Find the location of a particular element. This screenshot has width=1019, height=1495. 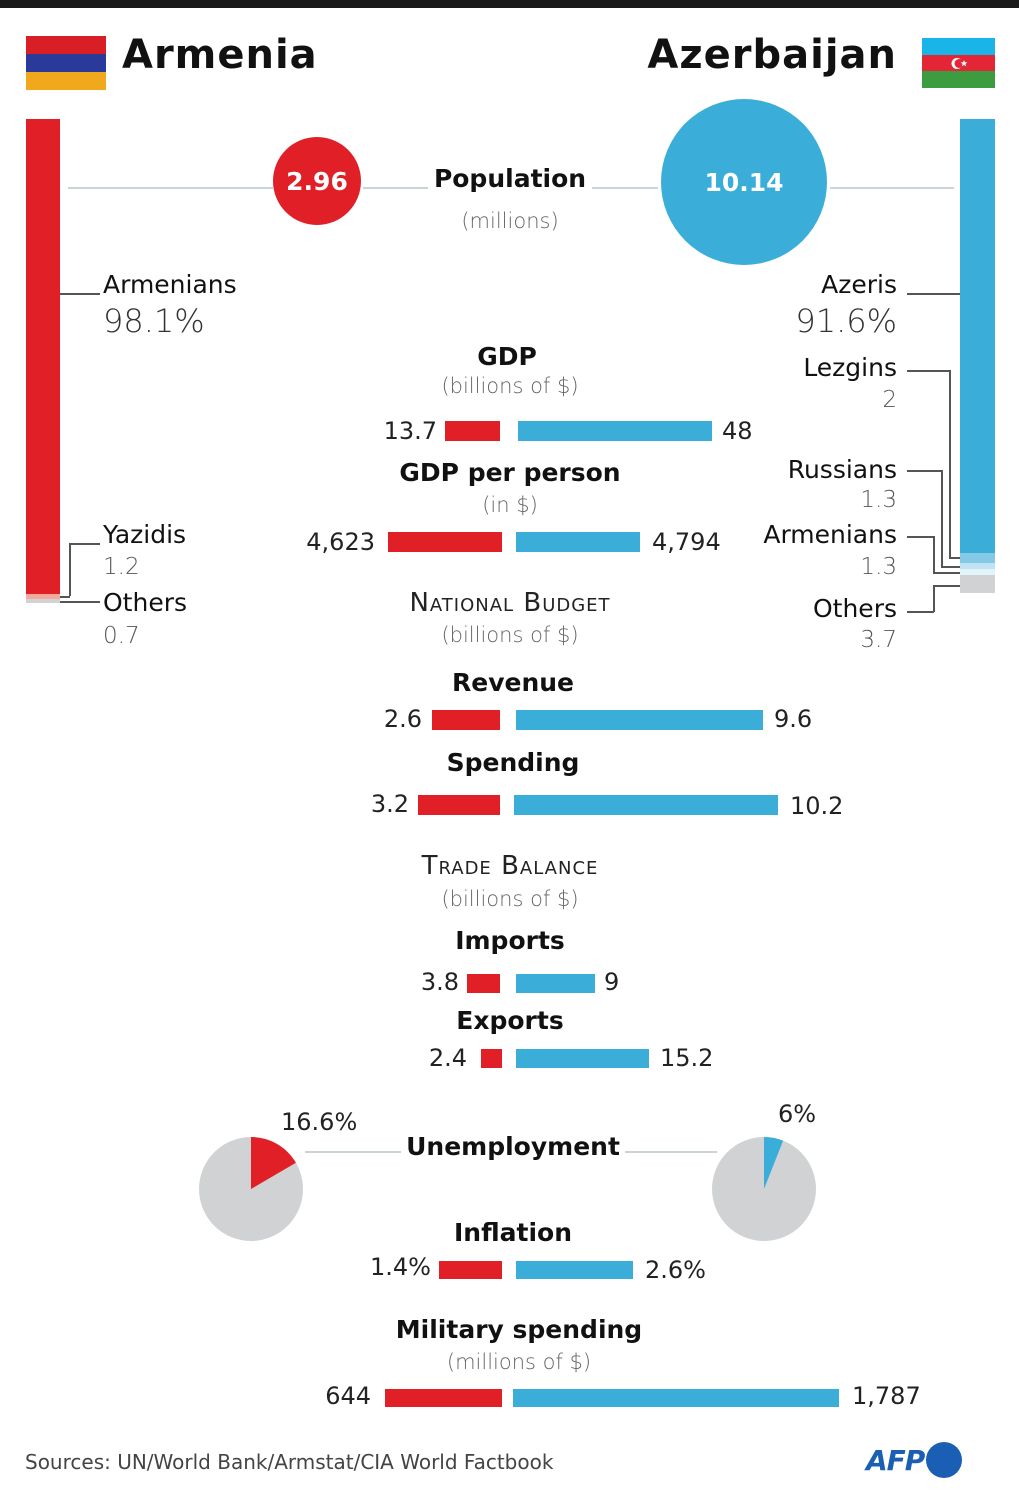

afp-logo-circle-icon is located at coordinates (944, 1460).